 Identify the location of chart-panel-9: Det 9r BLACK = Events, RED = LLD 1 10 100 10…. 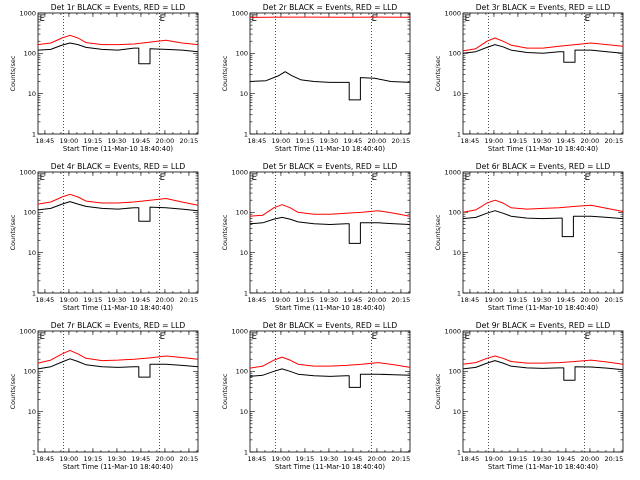
(529, 396).